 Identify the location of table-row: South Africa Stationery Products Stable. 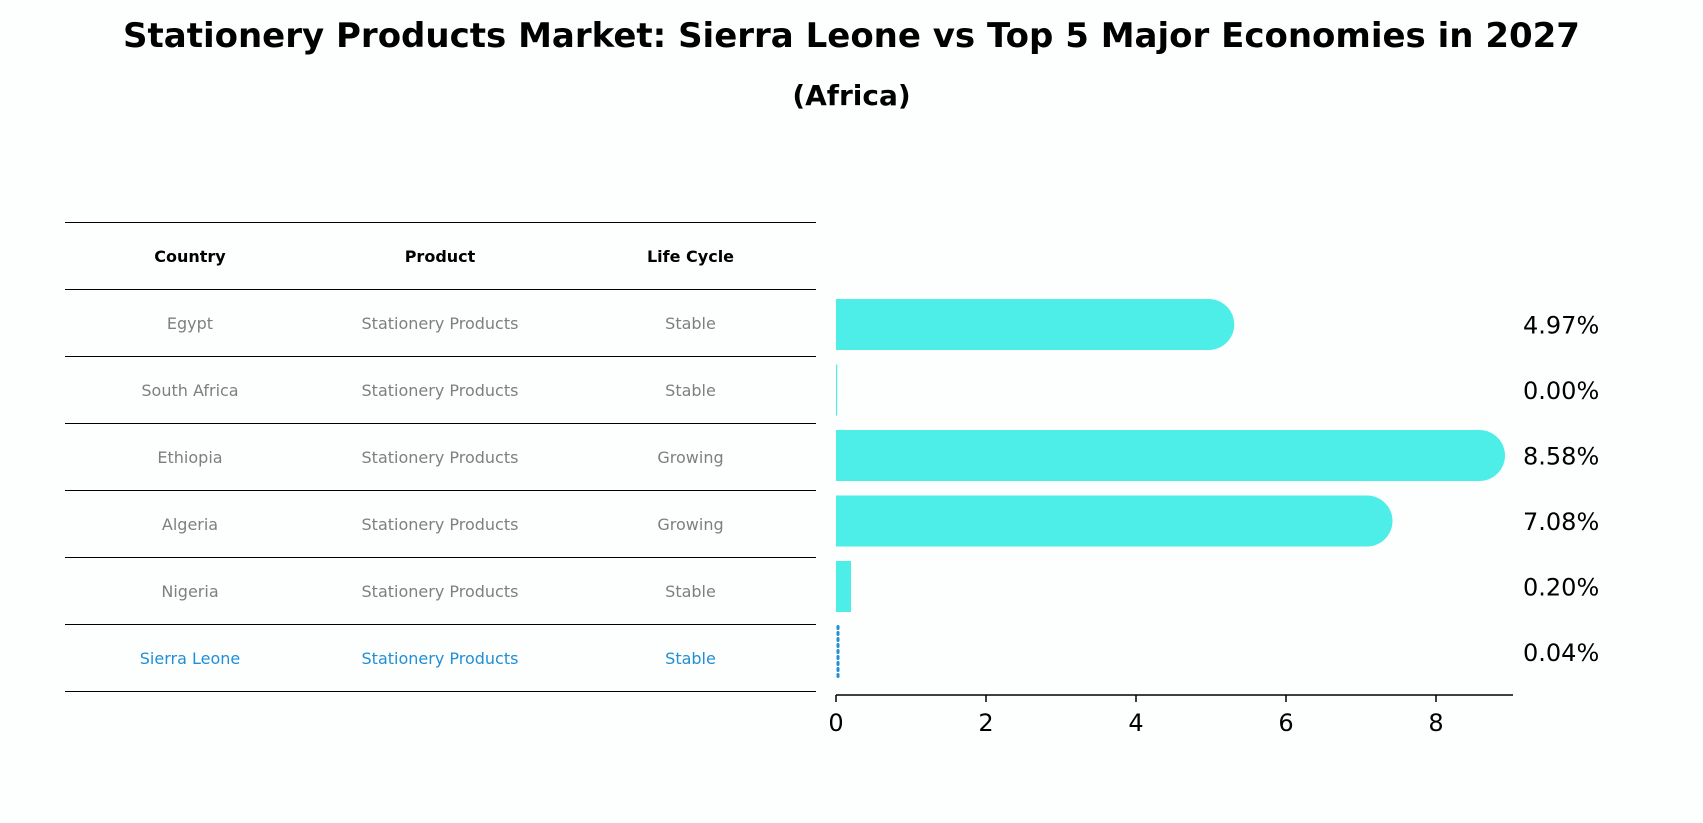
(440, 390).